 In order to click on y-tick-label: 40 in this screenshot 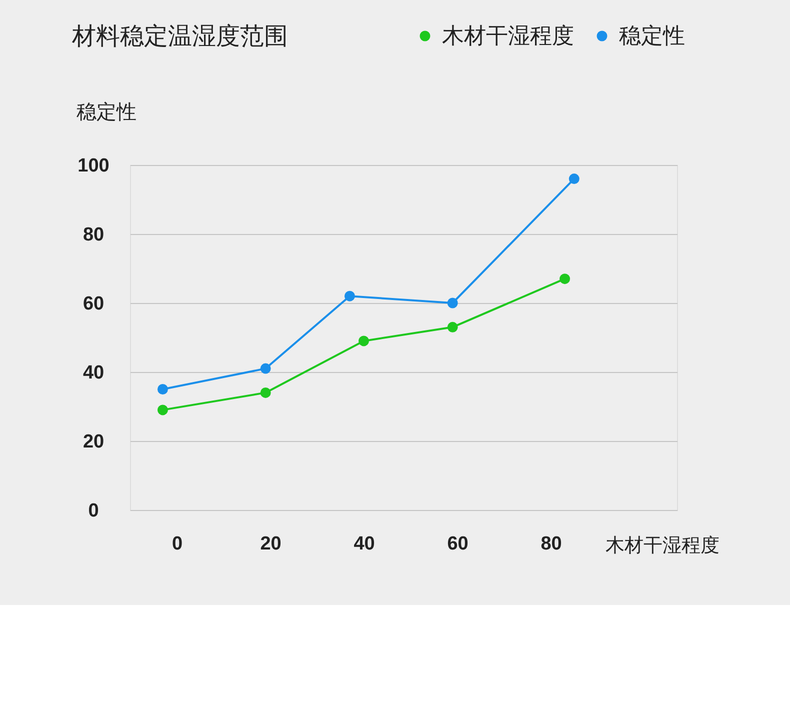, I will do `click(93, 373)`.